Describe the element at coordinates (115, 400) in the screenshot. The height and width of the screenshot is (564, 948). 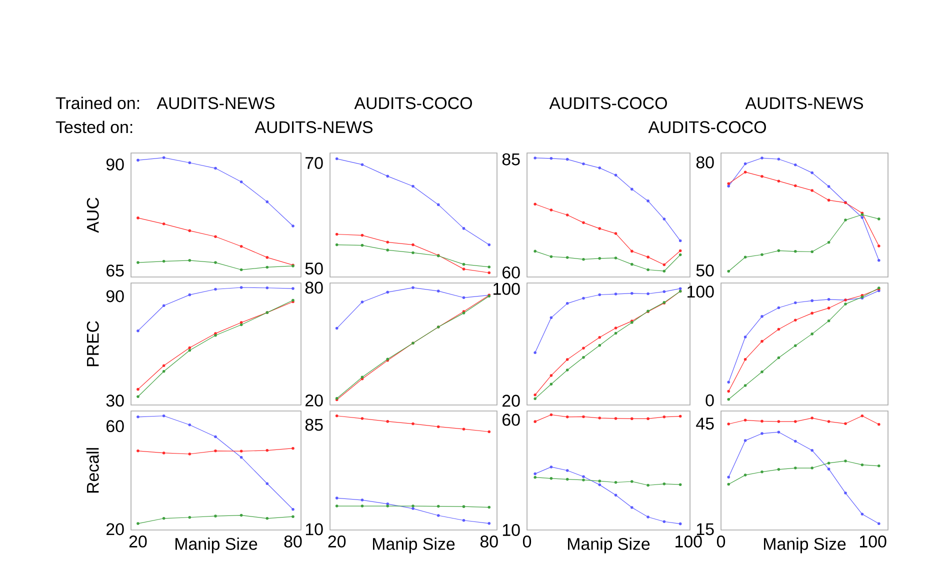
I see `y-tick-label: 30` at that location.